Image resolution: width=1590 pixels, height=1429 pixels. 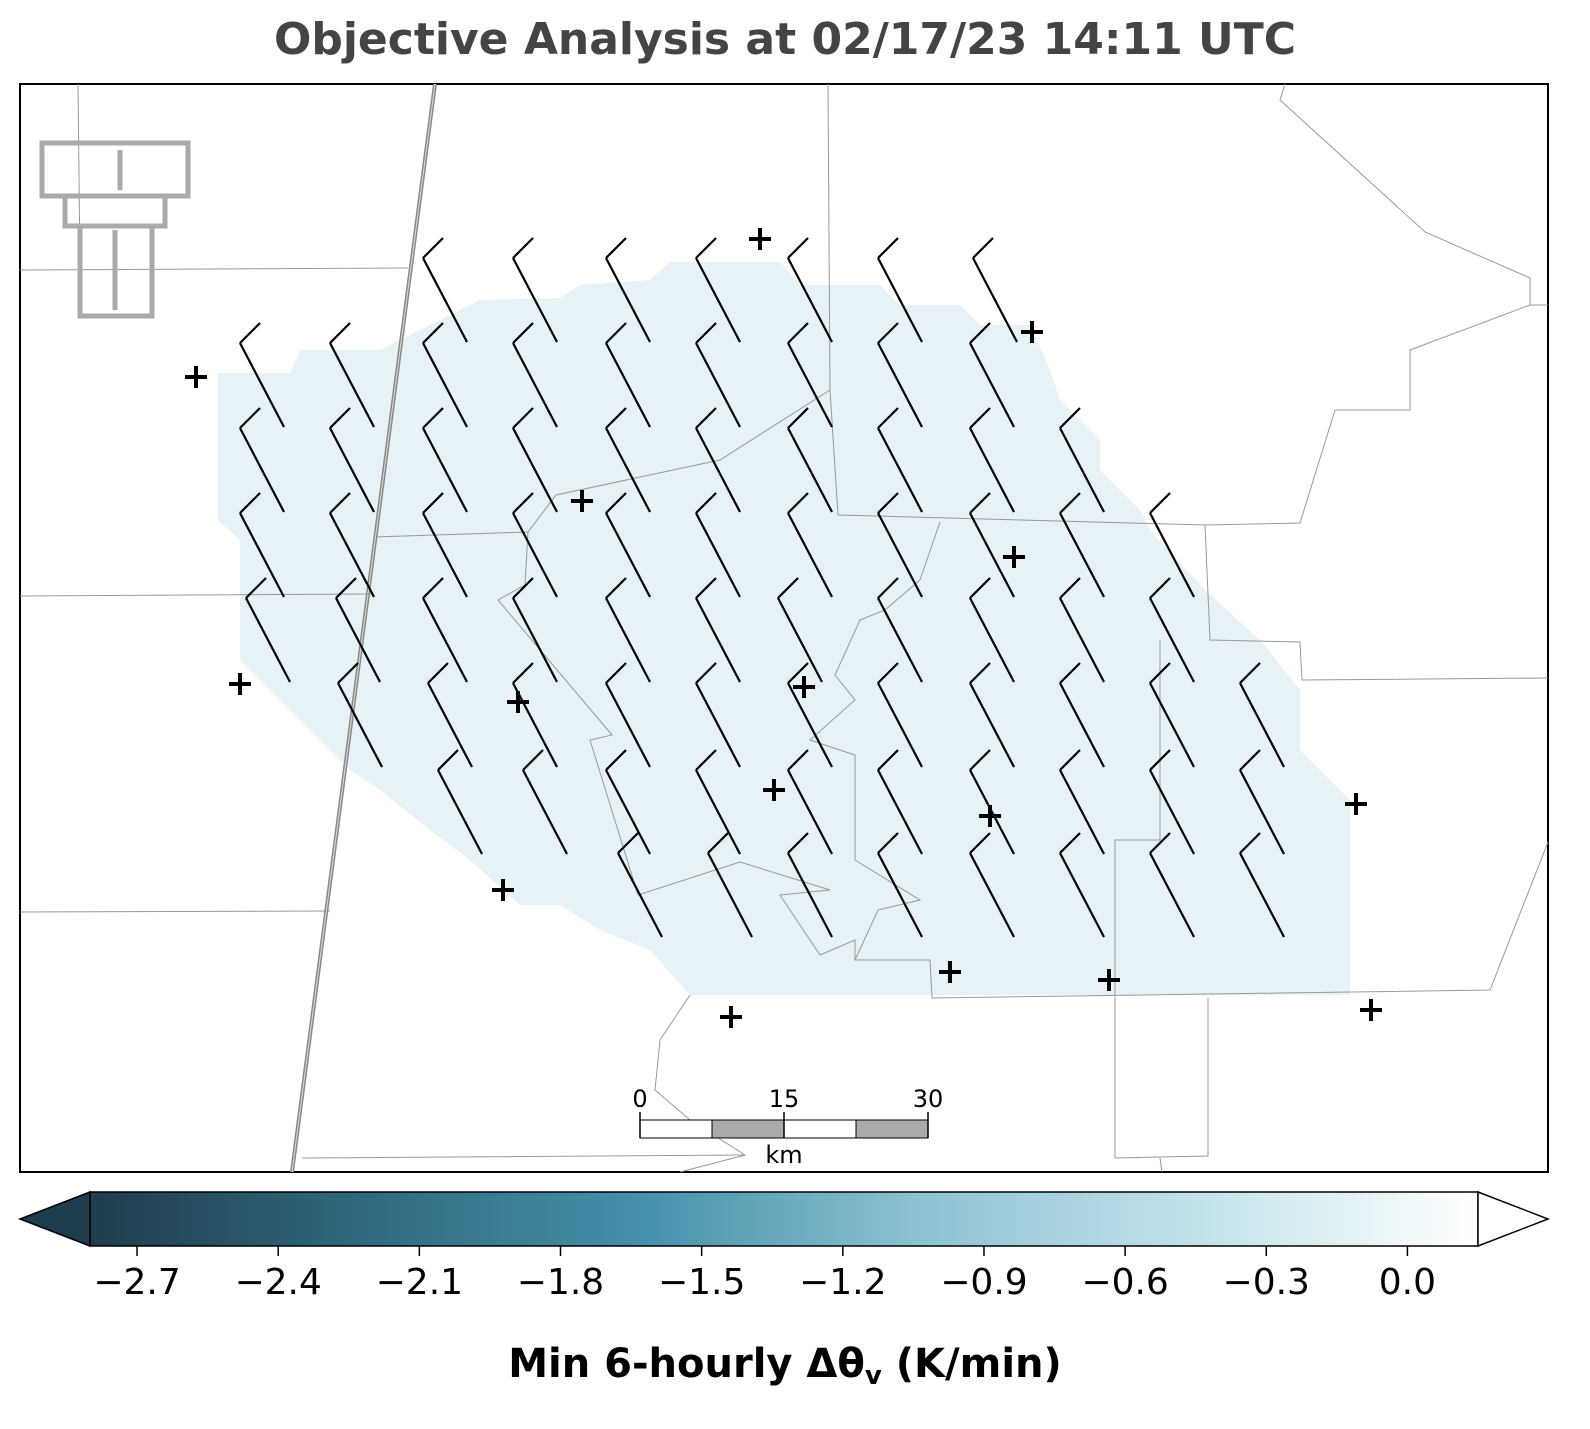 What do you see at coordinates (1124, 1282) in the screenshot?
I see `colorbar-tick-label: −0.6` at bounding box center [1124, 1282].